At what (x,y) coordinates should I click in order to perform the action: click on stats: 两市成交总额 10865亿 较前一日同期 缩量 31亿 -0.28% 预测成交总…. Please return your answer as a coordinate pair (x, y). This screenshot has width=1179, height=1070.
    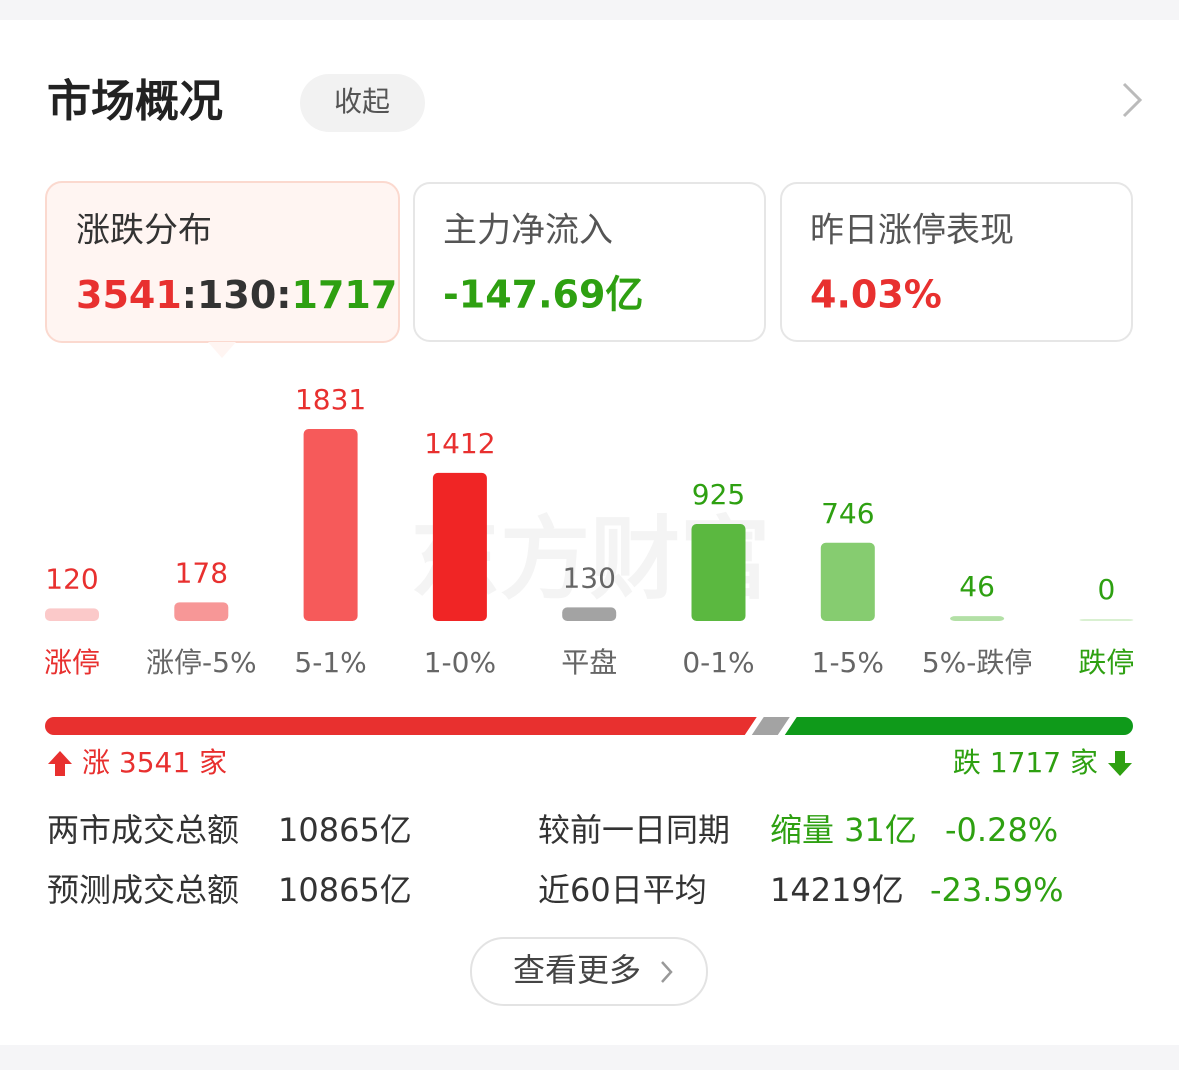
    Looking at the image, I should click on (555, 860).